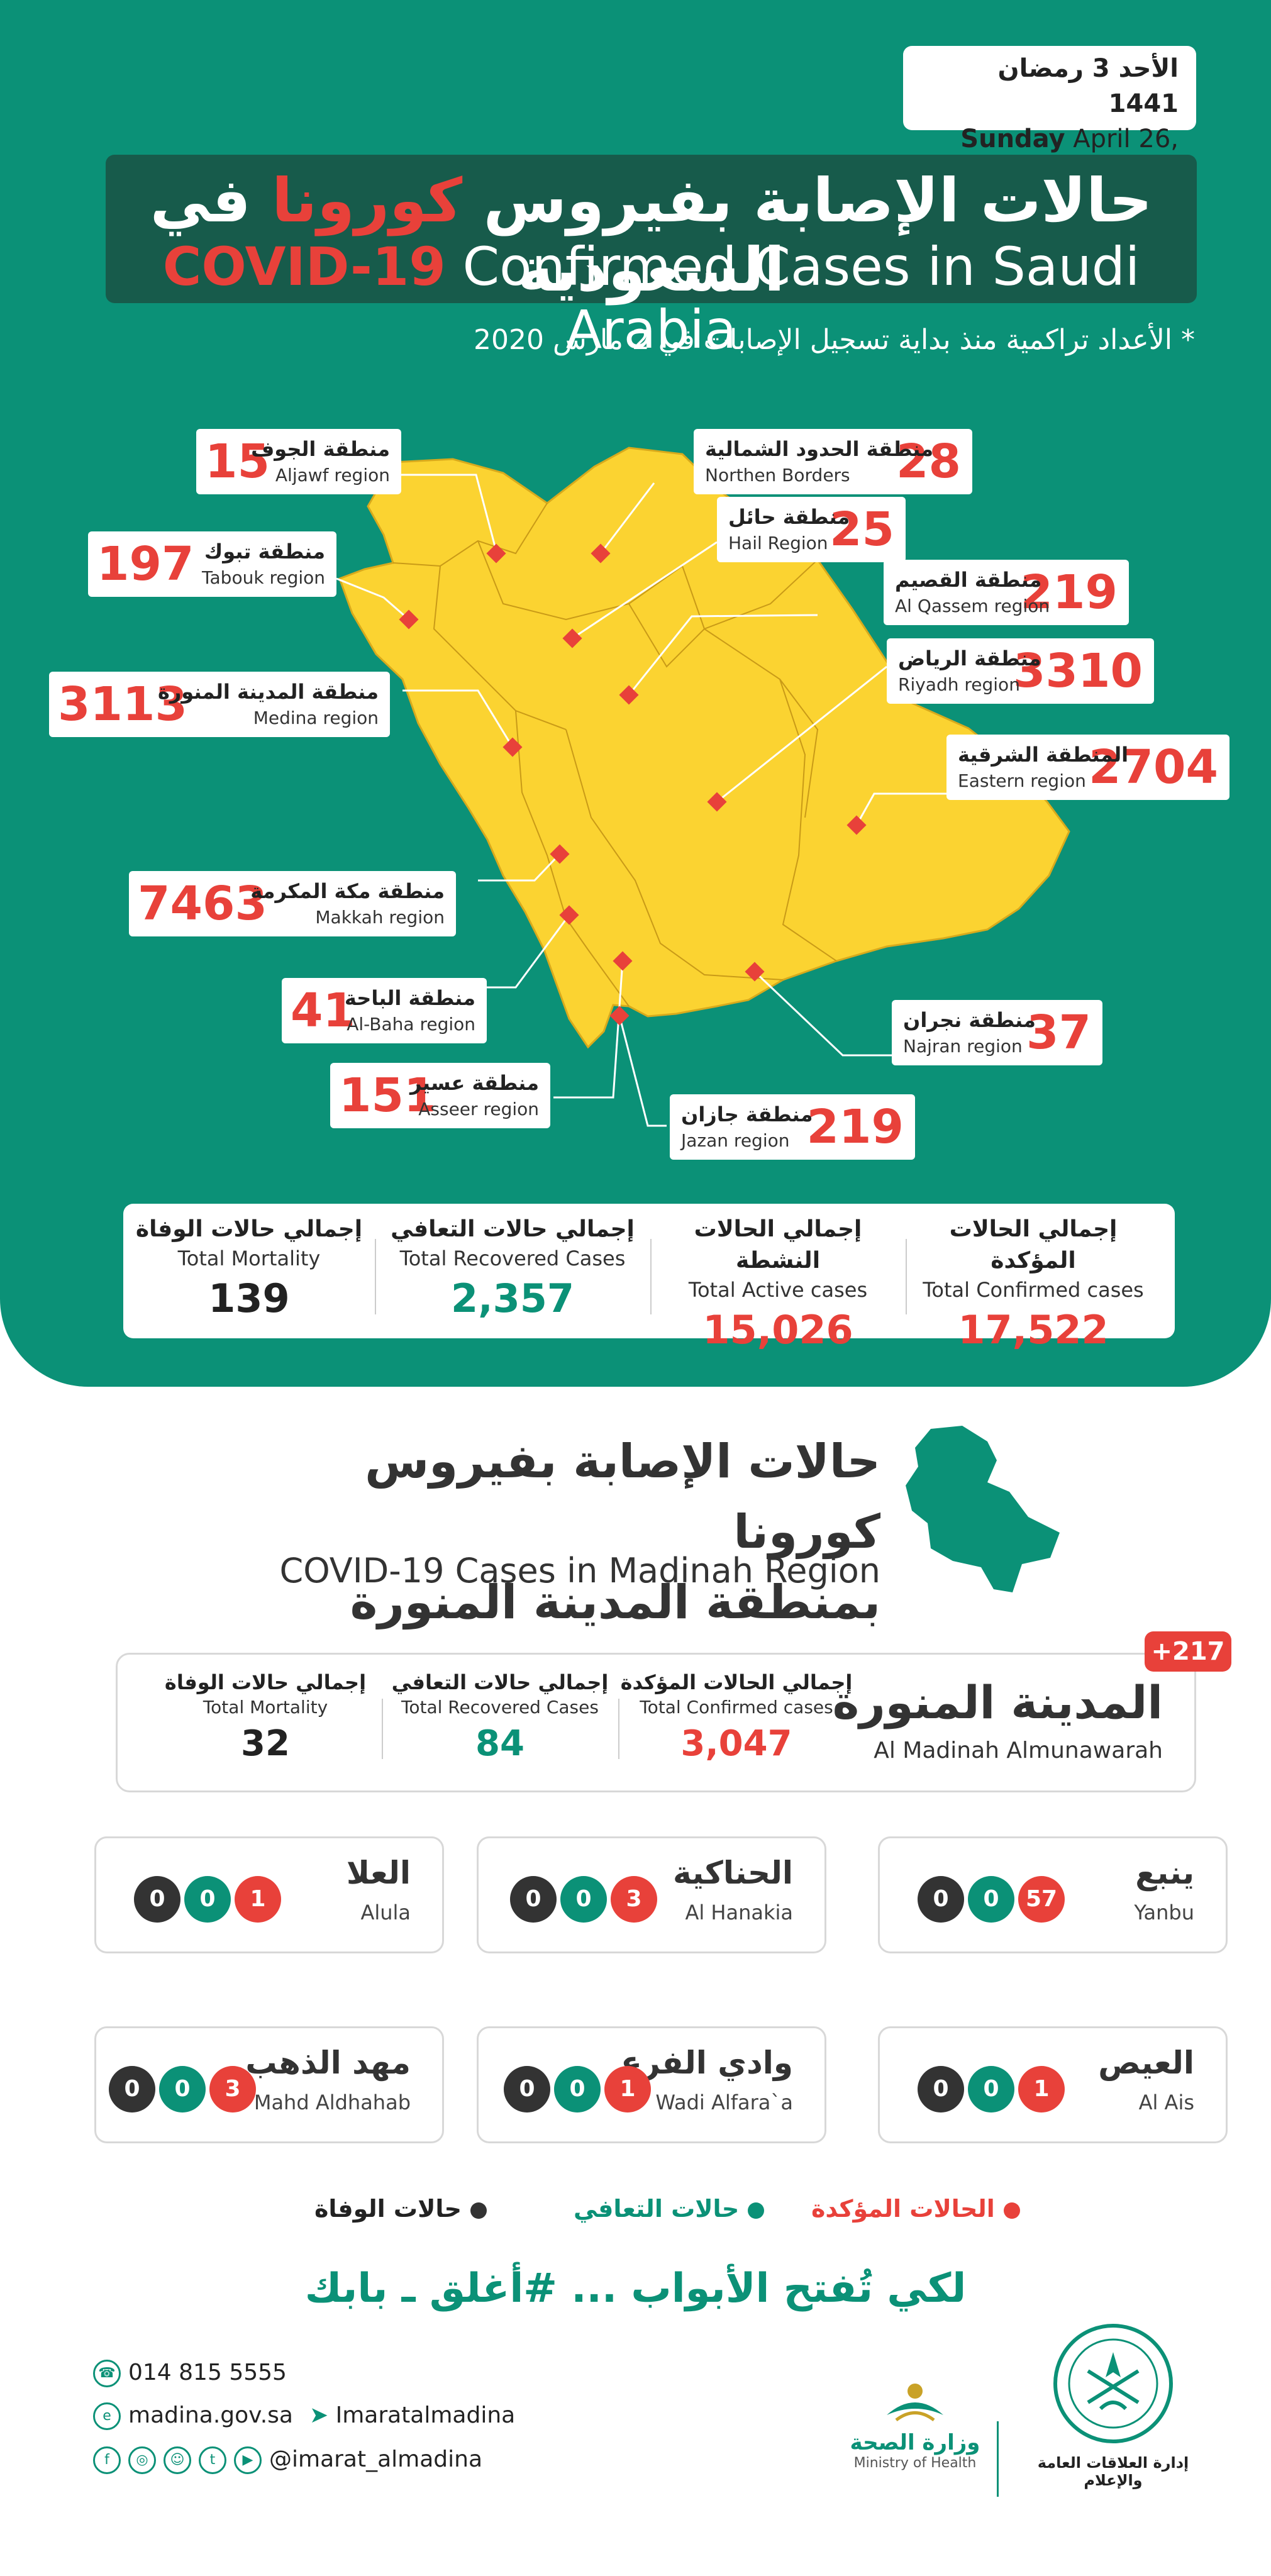  What do you see at coordinates (409, 998) in the screenshot?
I see `region-name-ar: منطقة الباحة` at bounding box center [409, 998].